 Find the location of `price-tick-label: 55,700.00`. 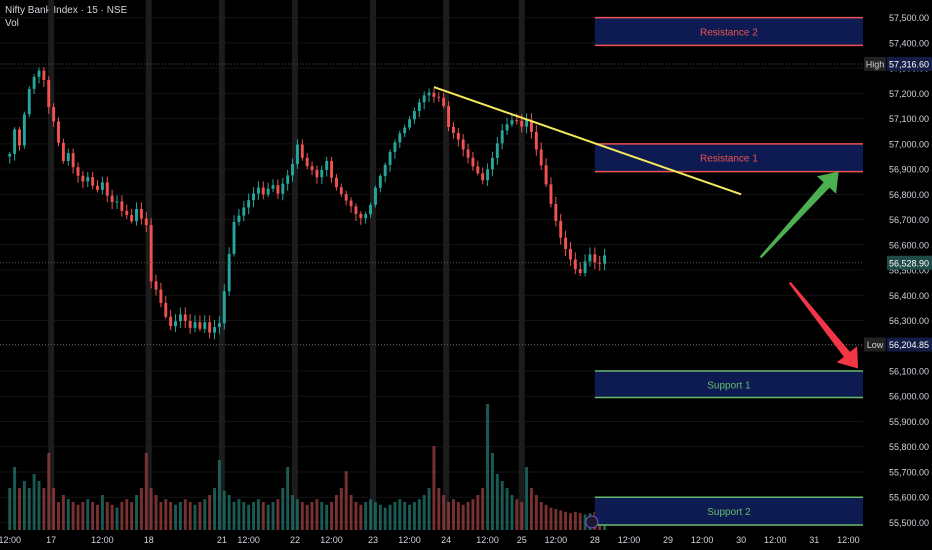

price-tick-label: 55,700.00 is located at coordinates (909, 472).